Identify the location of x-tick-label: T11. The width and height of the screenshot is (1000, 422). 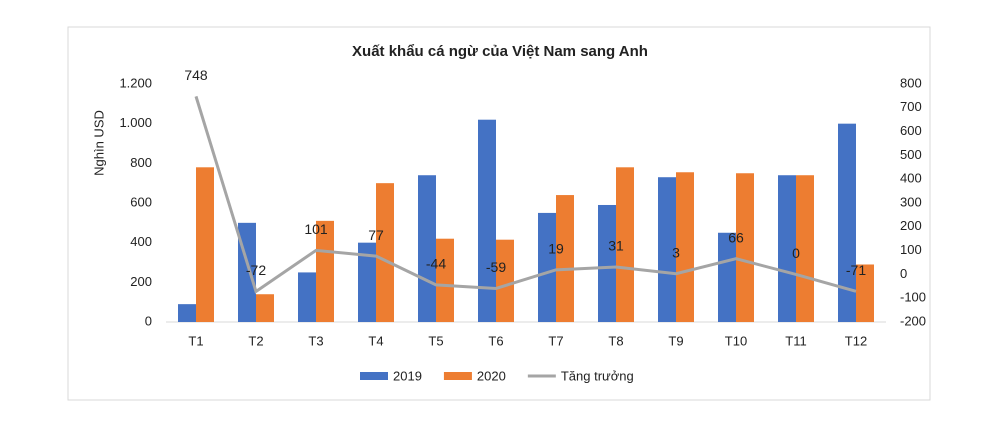
(795, 340).